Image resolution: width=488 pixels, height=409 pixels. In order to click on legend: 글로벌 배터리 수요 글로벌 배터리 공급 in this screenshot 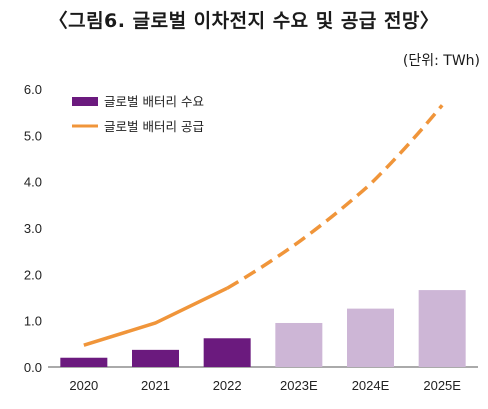, I will do `click(138, 114)`.